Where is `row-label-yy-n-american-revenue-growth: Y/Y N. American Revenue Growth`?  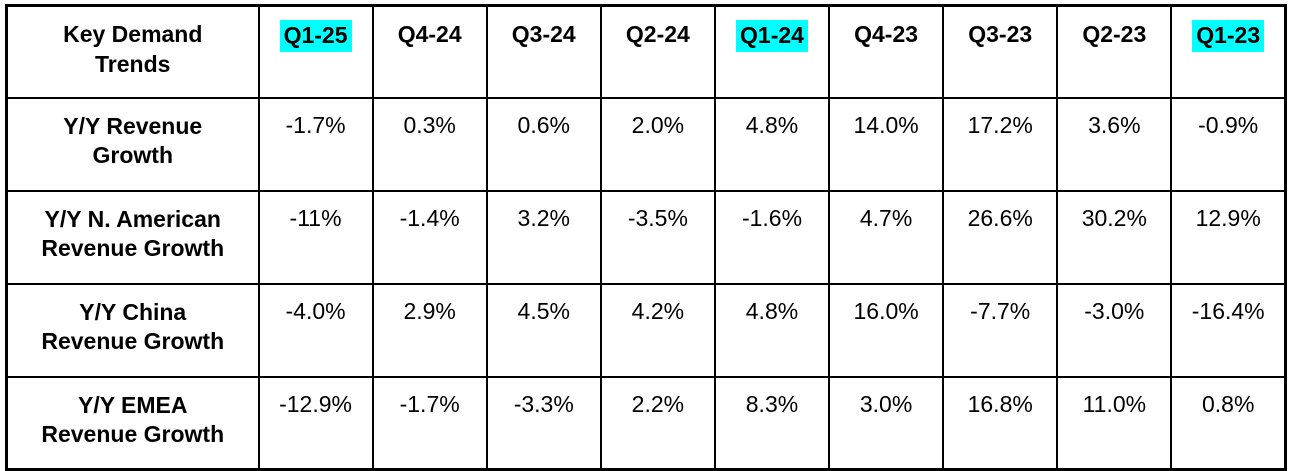
row-label-yy-n-american-revenue-growth: Y/Y N. American Revenue Growth is located at coordinates (132, 237).